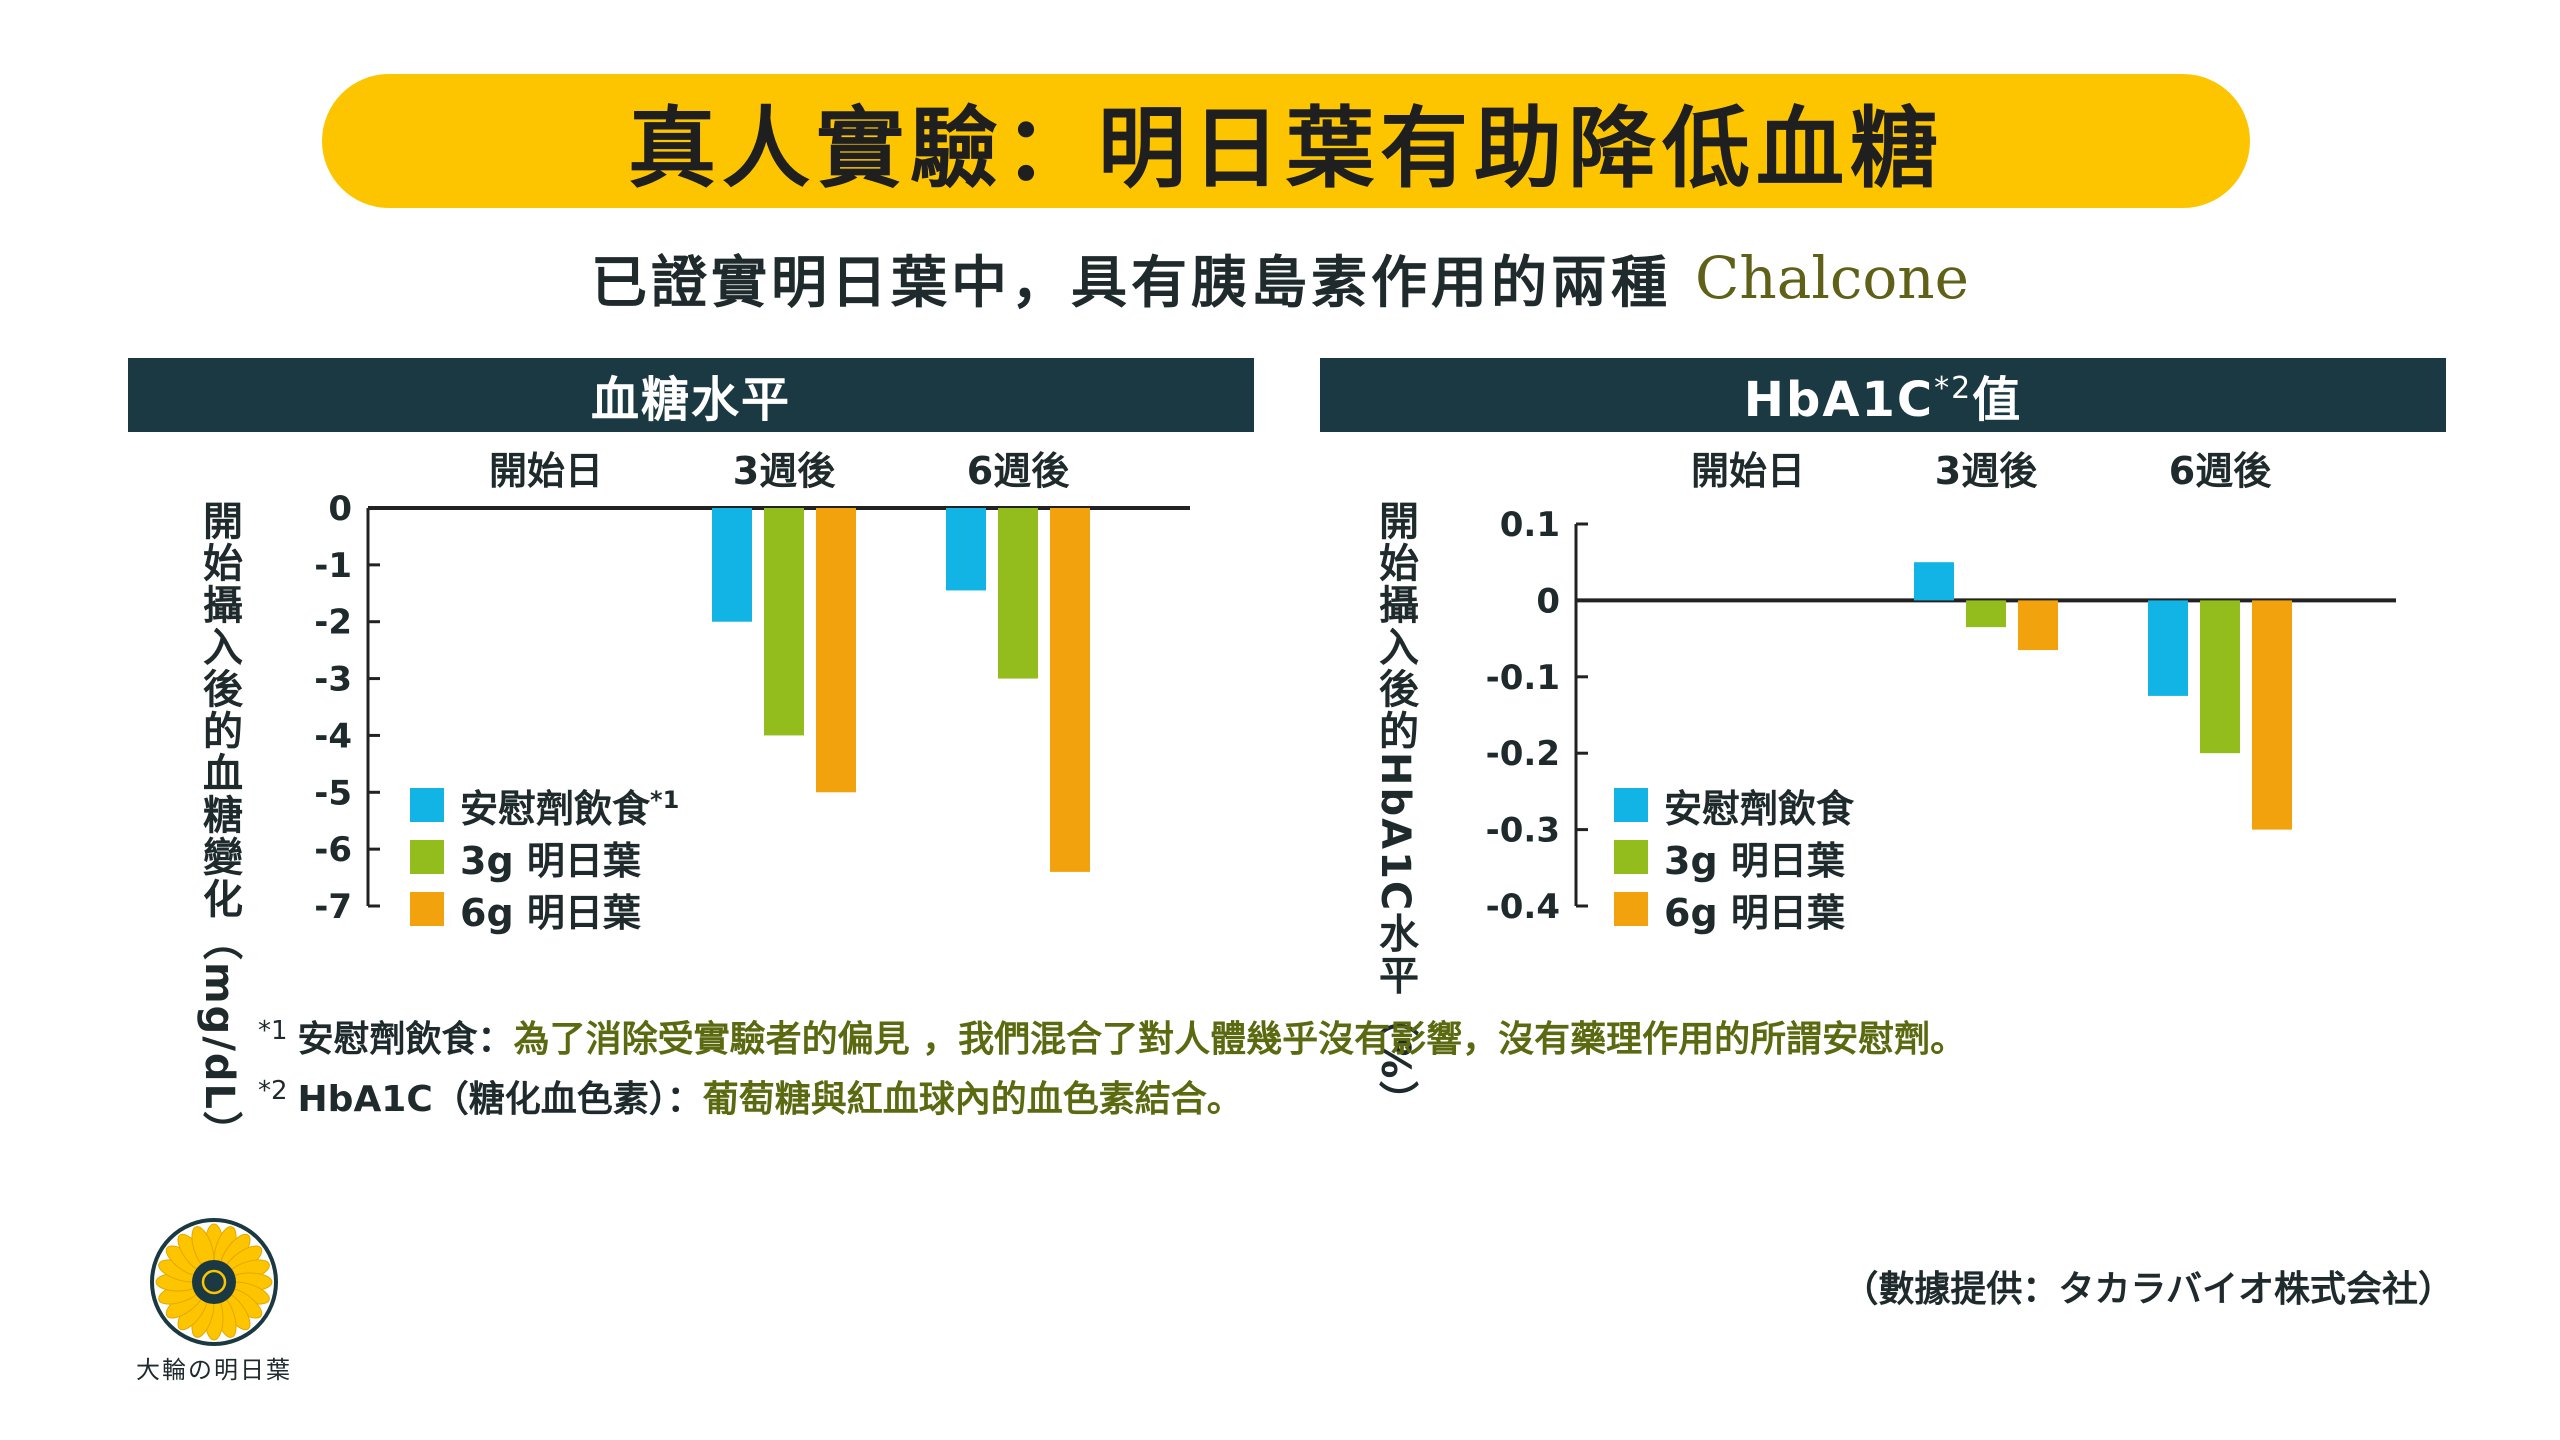 This screenshot has height=1440, width=2560. Describe the element at coordinates (1523, 678) in the screenshot. I see `y-tick-label: -0.1` at that location.